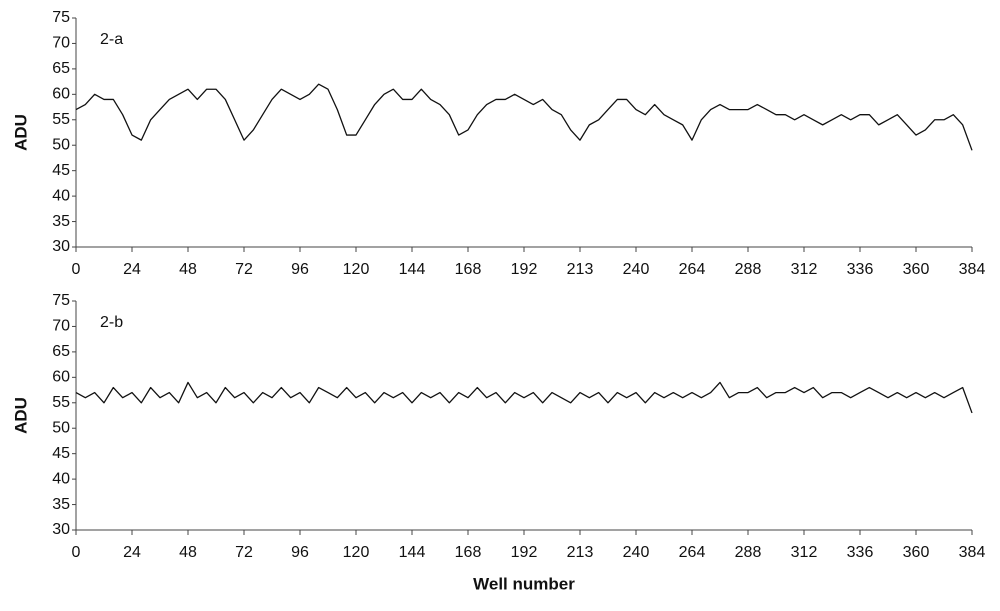 The image size is (1000, 611). What do you see at coordinates (111, 39) in the screenshot?
I see `annotation: 2-a` at bounding box center [111, 39].